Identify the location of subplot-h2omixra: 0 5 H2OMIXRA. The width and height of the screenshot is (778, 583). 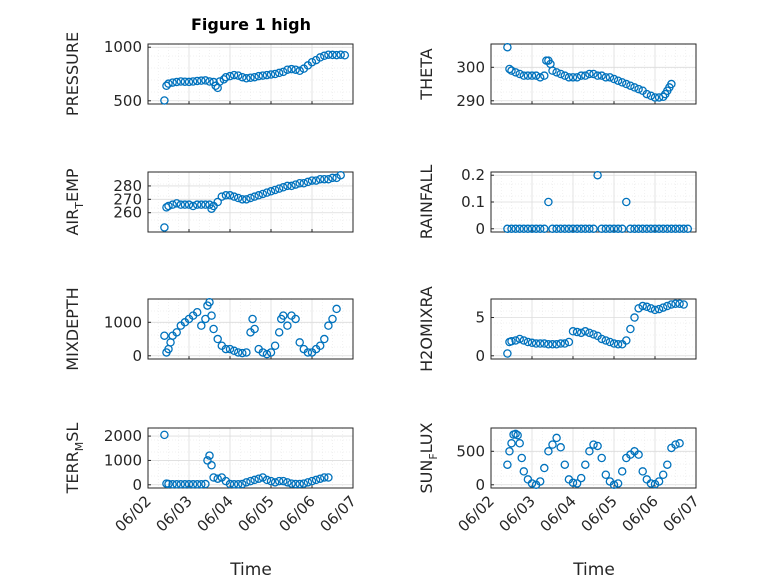
(557, 329).